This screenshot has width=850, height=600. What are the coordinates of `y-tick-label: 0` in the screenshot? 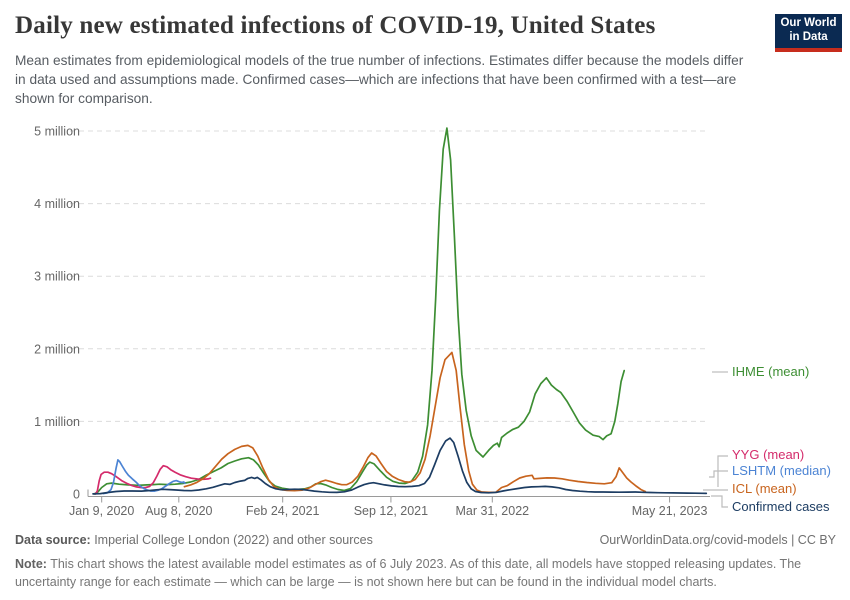 It's located at (76, 495).